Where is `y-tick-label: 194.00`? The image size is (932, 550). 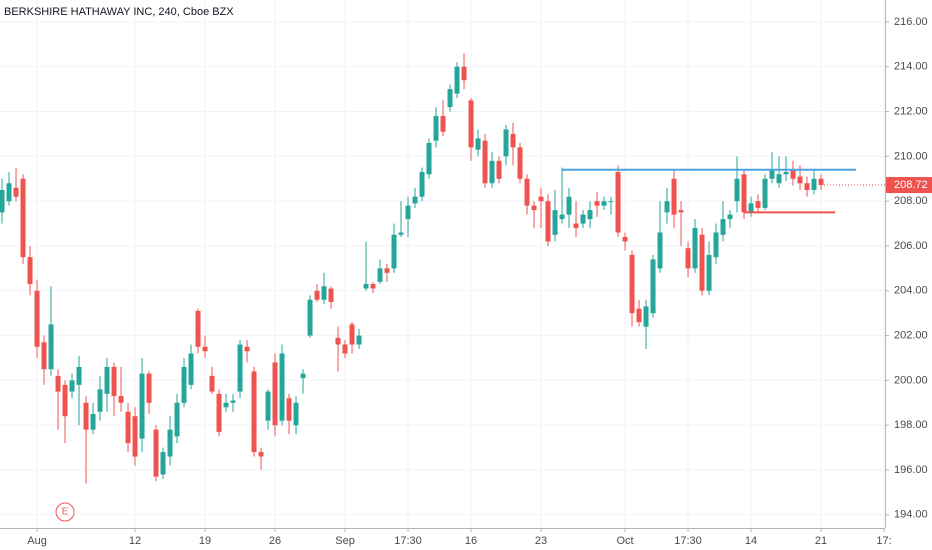 y-tick-label: 194.00 is located at coordinates (911, 515).